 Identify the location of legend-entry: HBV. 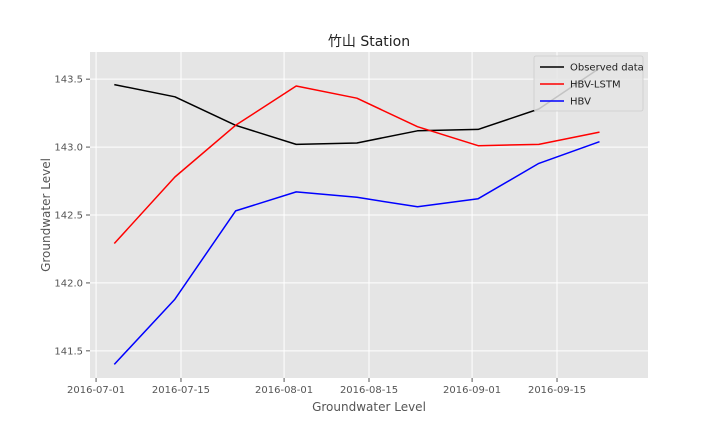
(580, 102).